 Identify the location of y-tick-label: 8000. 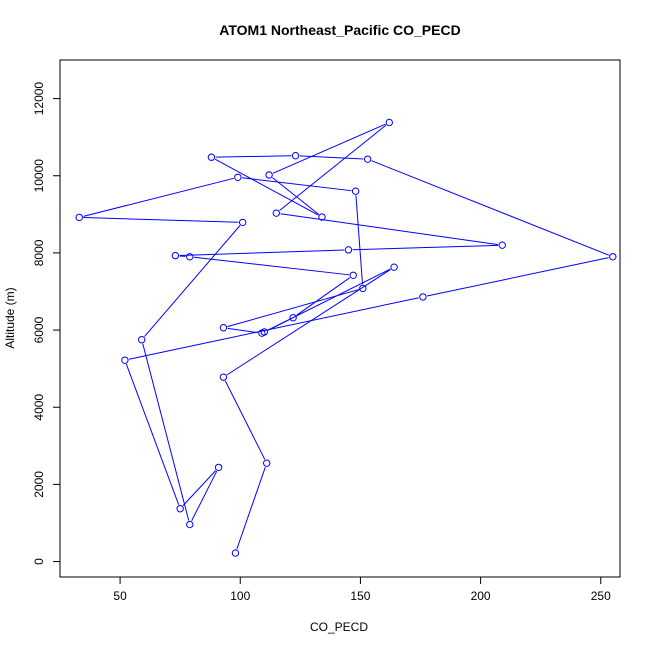
(39, 252).